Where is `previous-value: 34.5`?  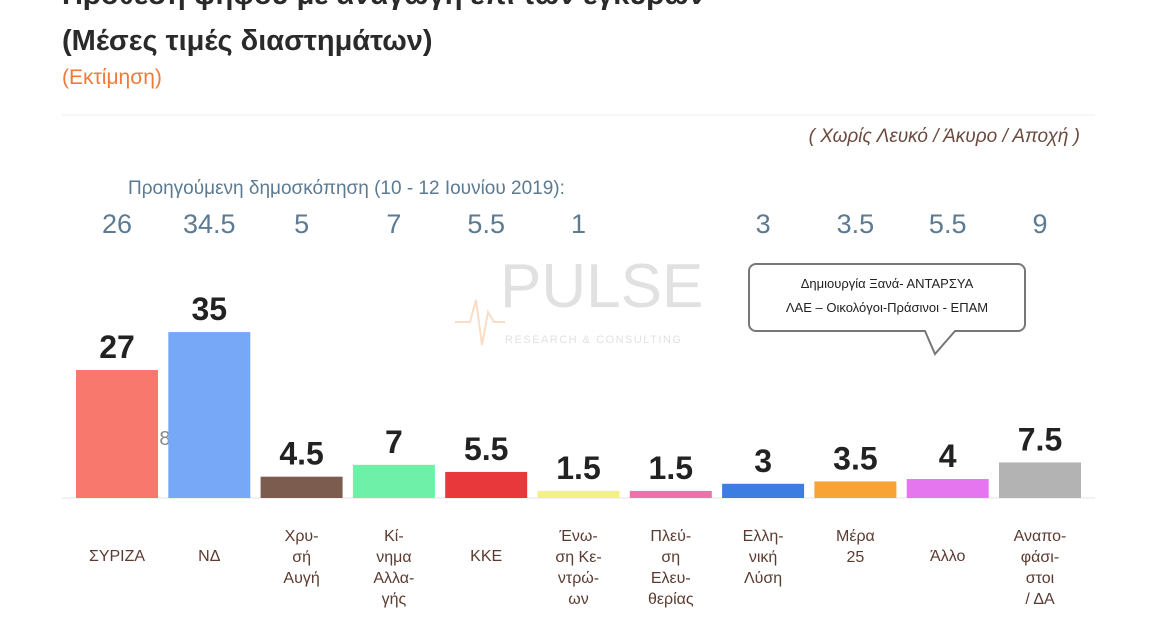 previous-value: 34.5 is located at coordinates (209, 224).